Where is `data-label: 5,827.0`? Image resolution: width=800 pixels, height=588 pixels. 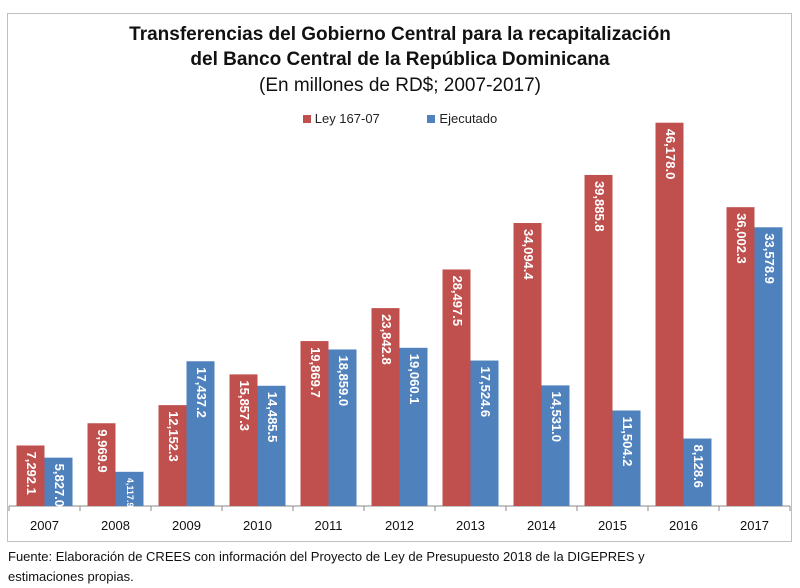 data-label: 5,827.0 is located at coordinates (59, 485).